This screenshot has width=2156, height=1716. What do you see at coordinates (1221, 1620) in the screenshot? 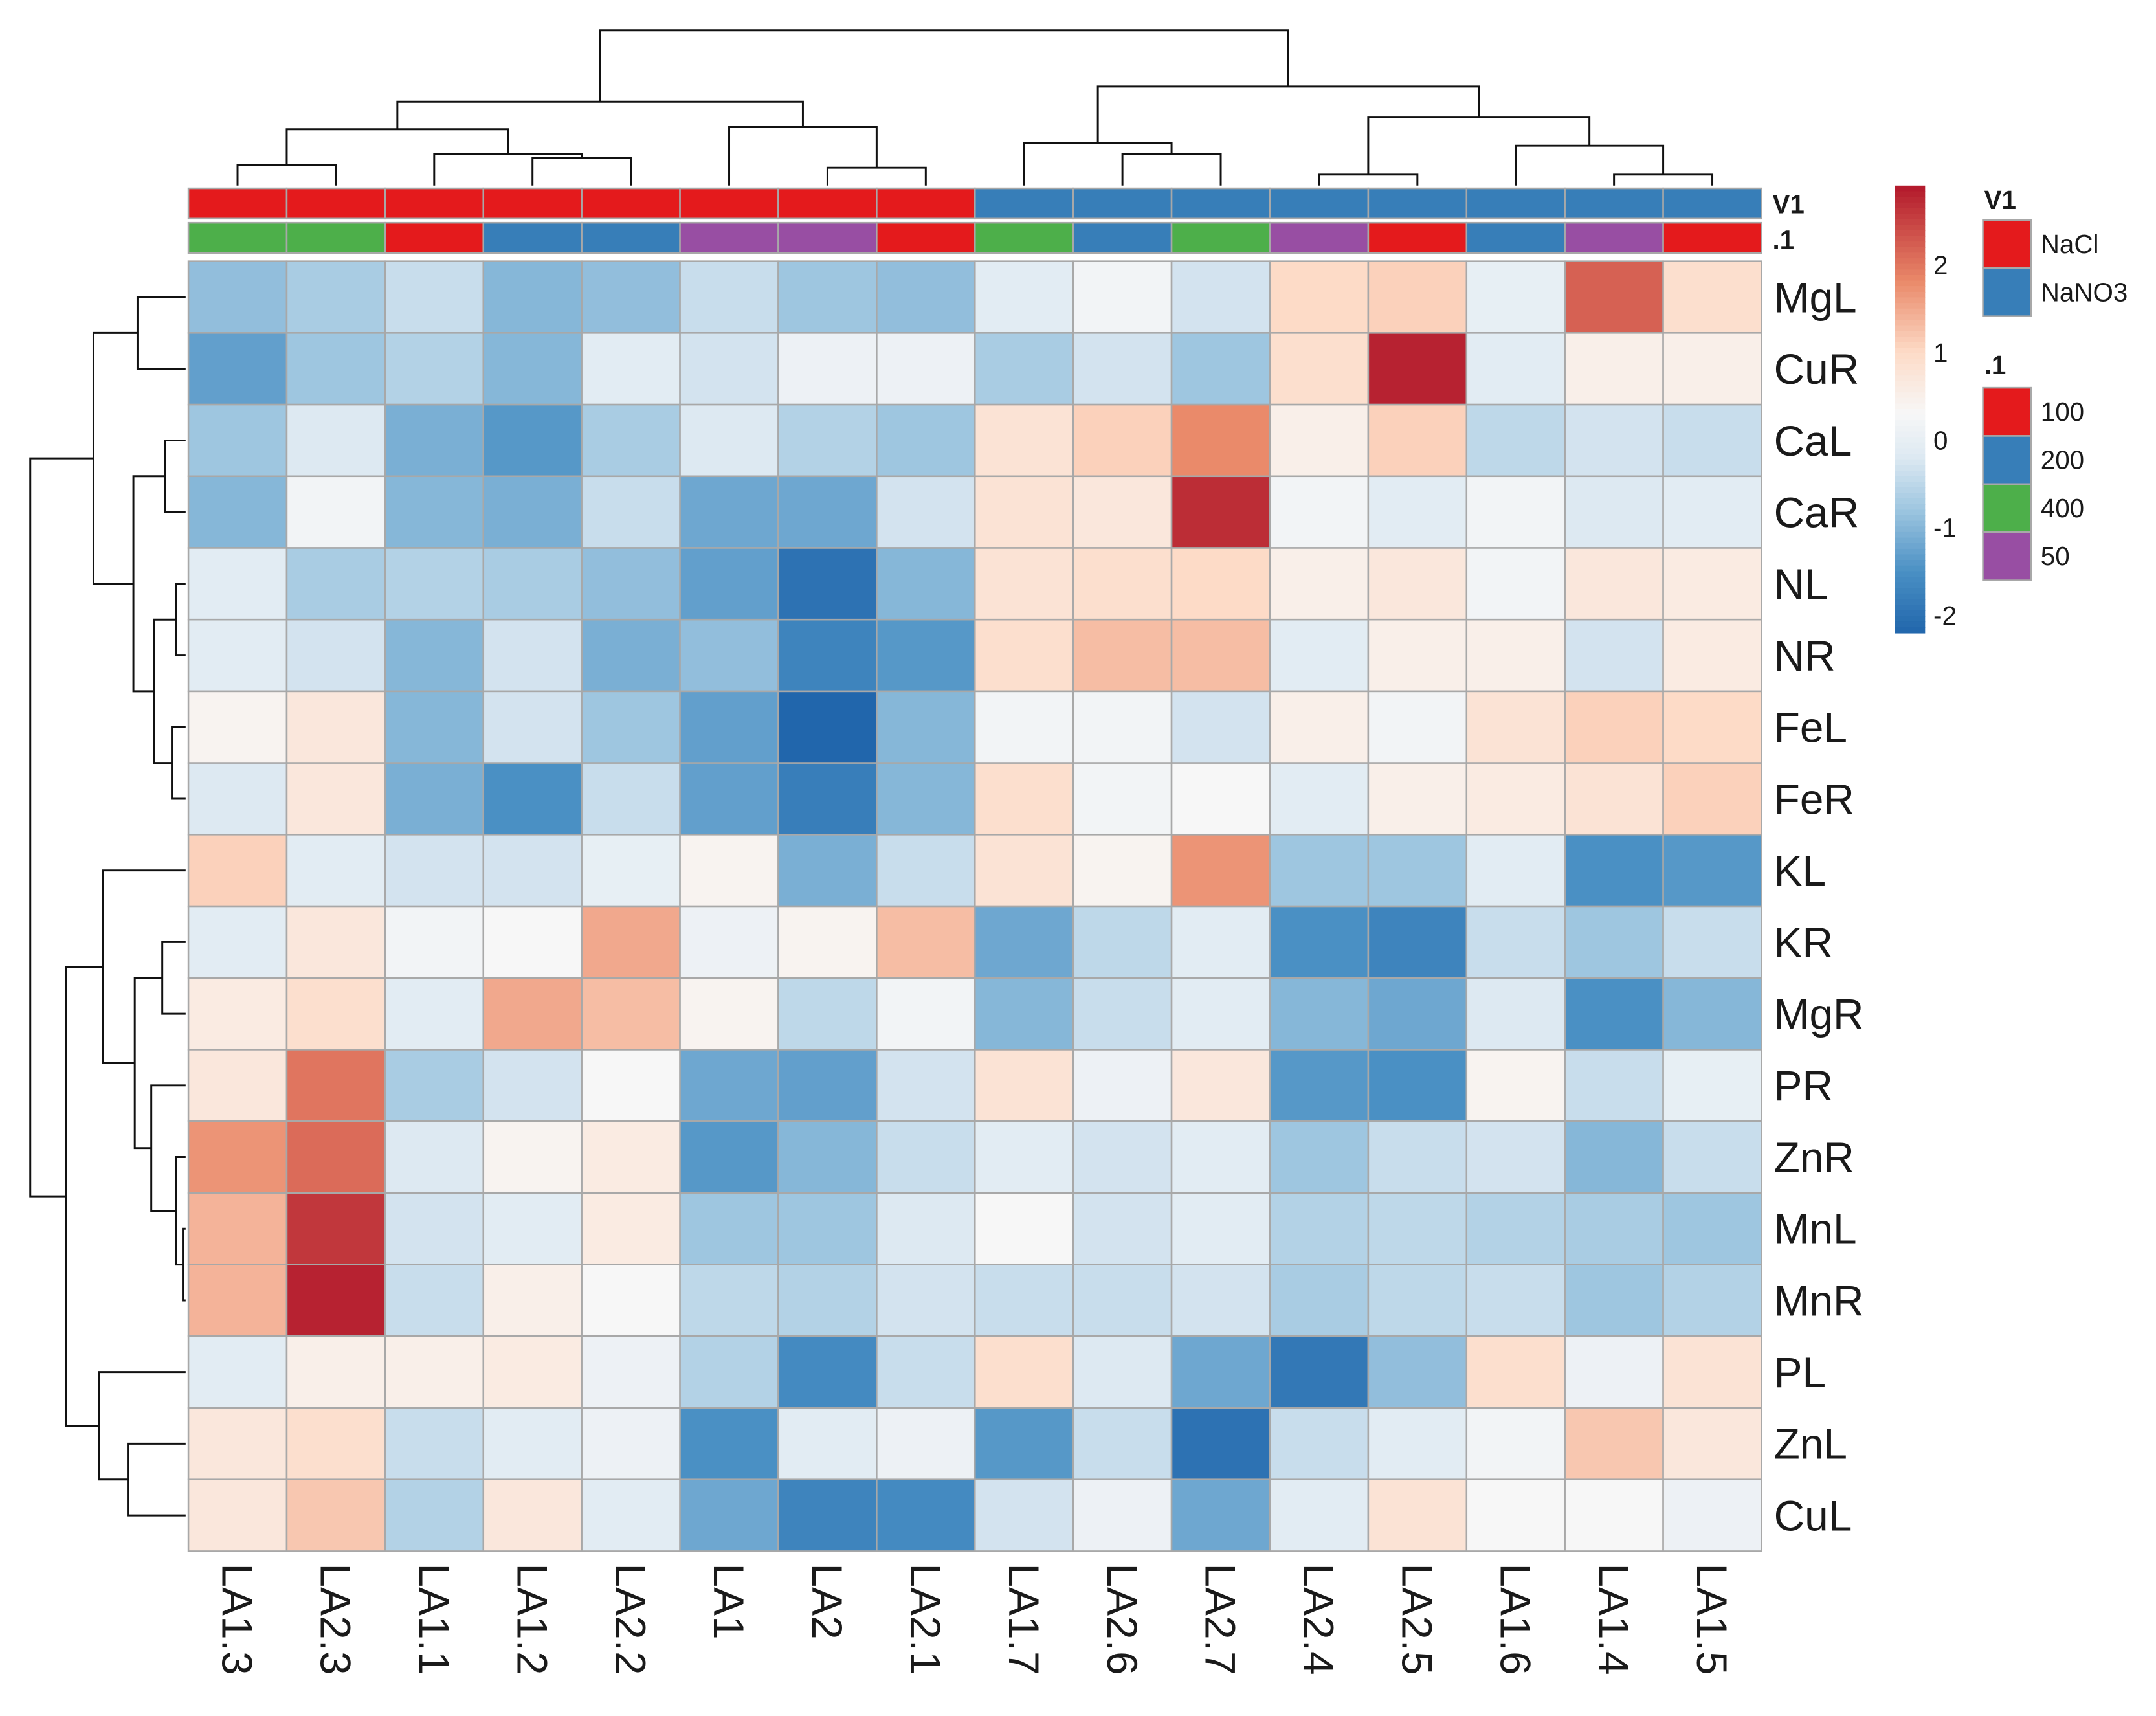
I see `column-label: LA2.7` at bounding box center [1221, 1620].